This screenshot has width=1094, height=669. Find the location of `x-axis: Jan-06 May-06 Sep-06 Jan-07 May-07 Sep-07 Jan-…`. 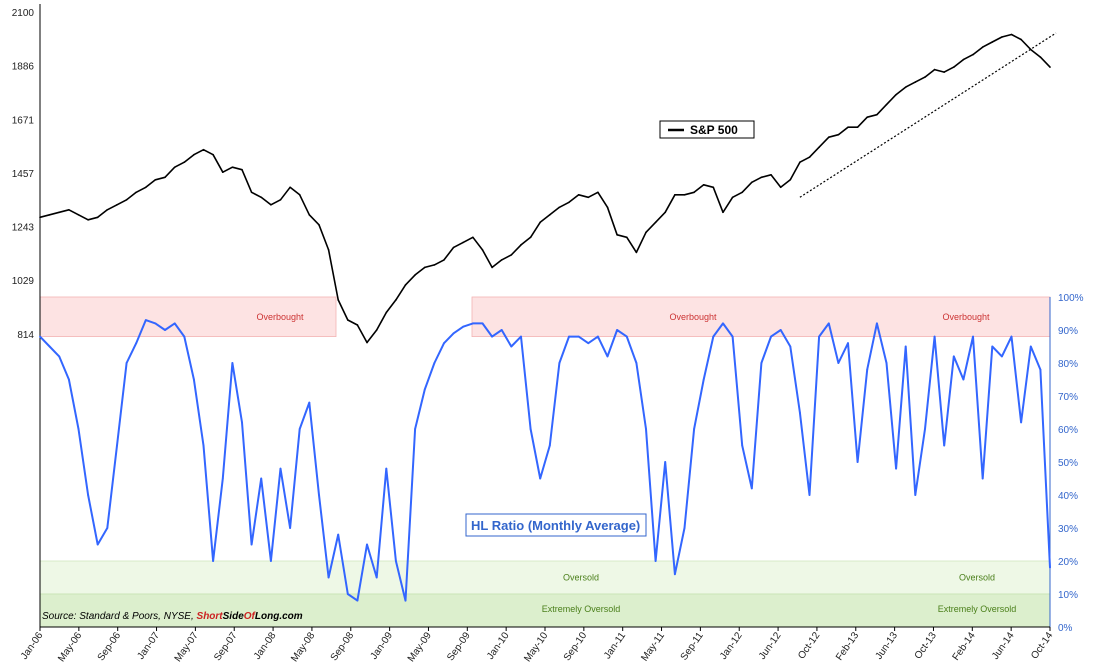

x-axis: Jan-06 May-06 Sep-06 Jan-07 May-07 Sep-07 Jan-… is located at coordinates (537, 645).